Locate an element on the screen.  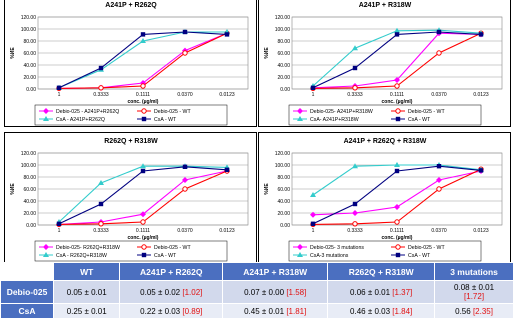
legend-entry: CsA- A241P+R318W is located at coordinates (334, 120).